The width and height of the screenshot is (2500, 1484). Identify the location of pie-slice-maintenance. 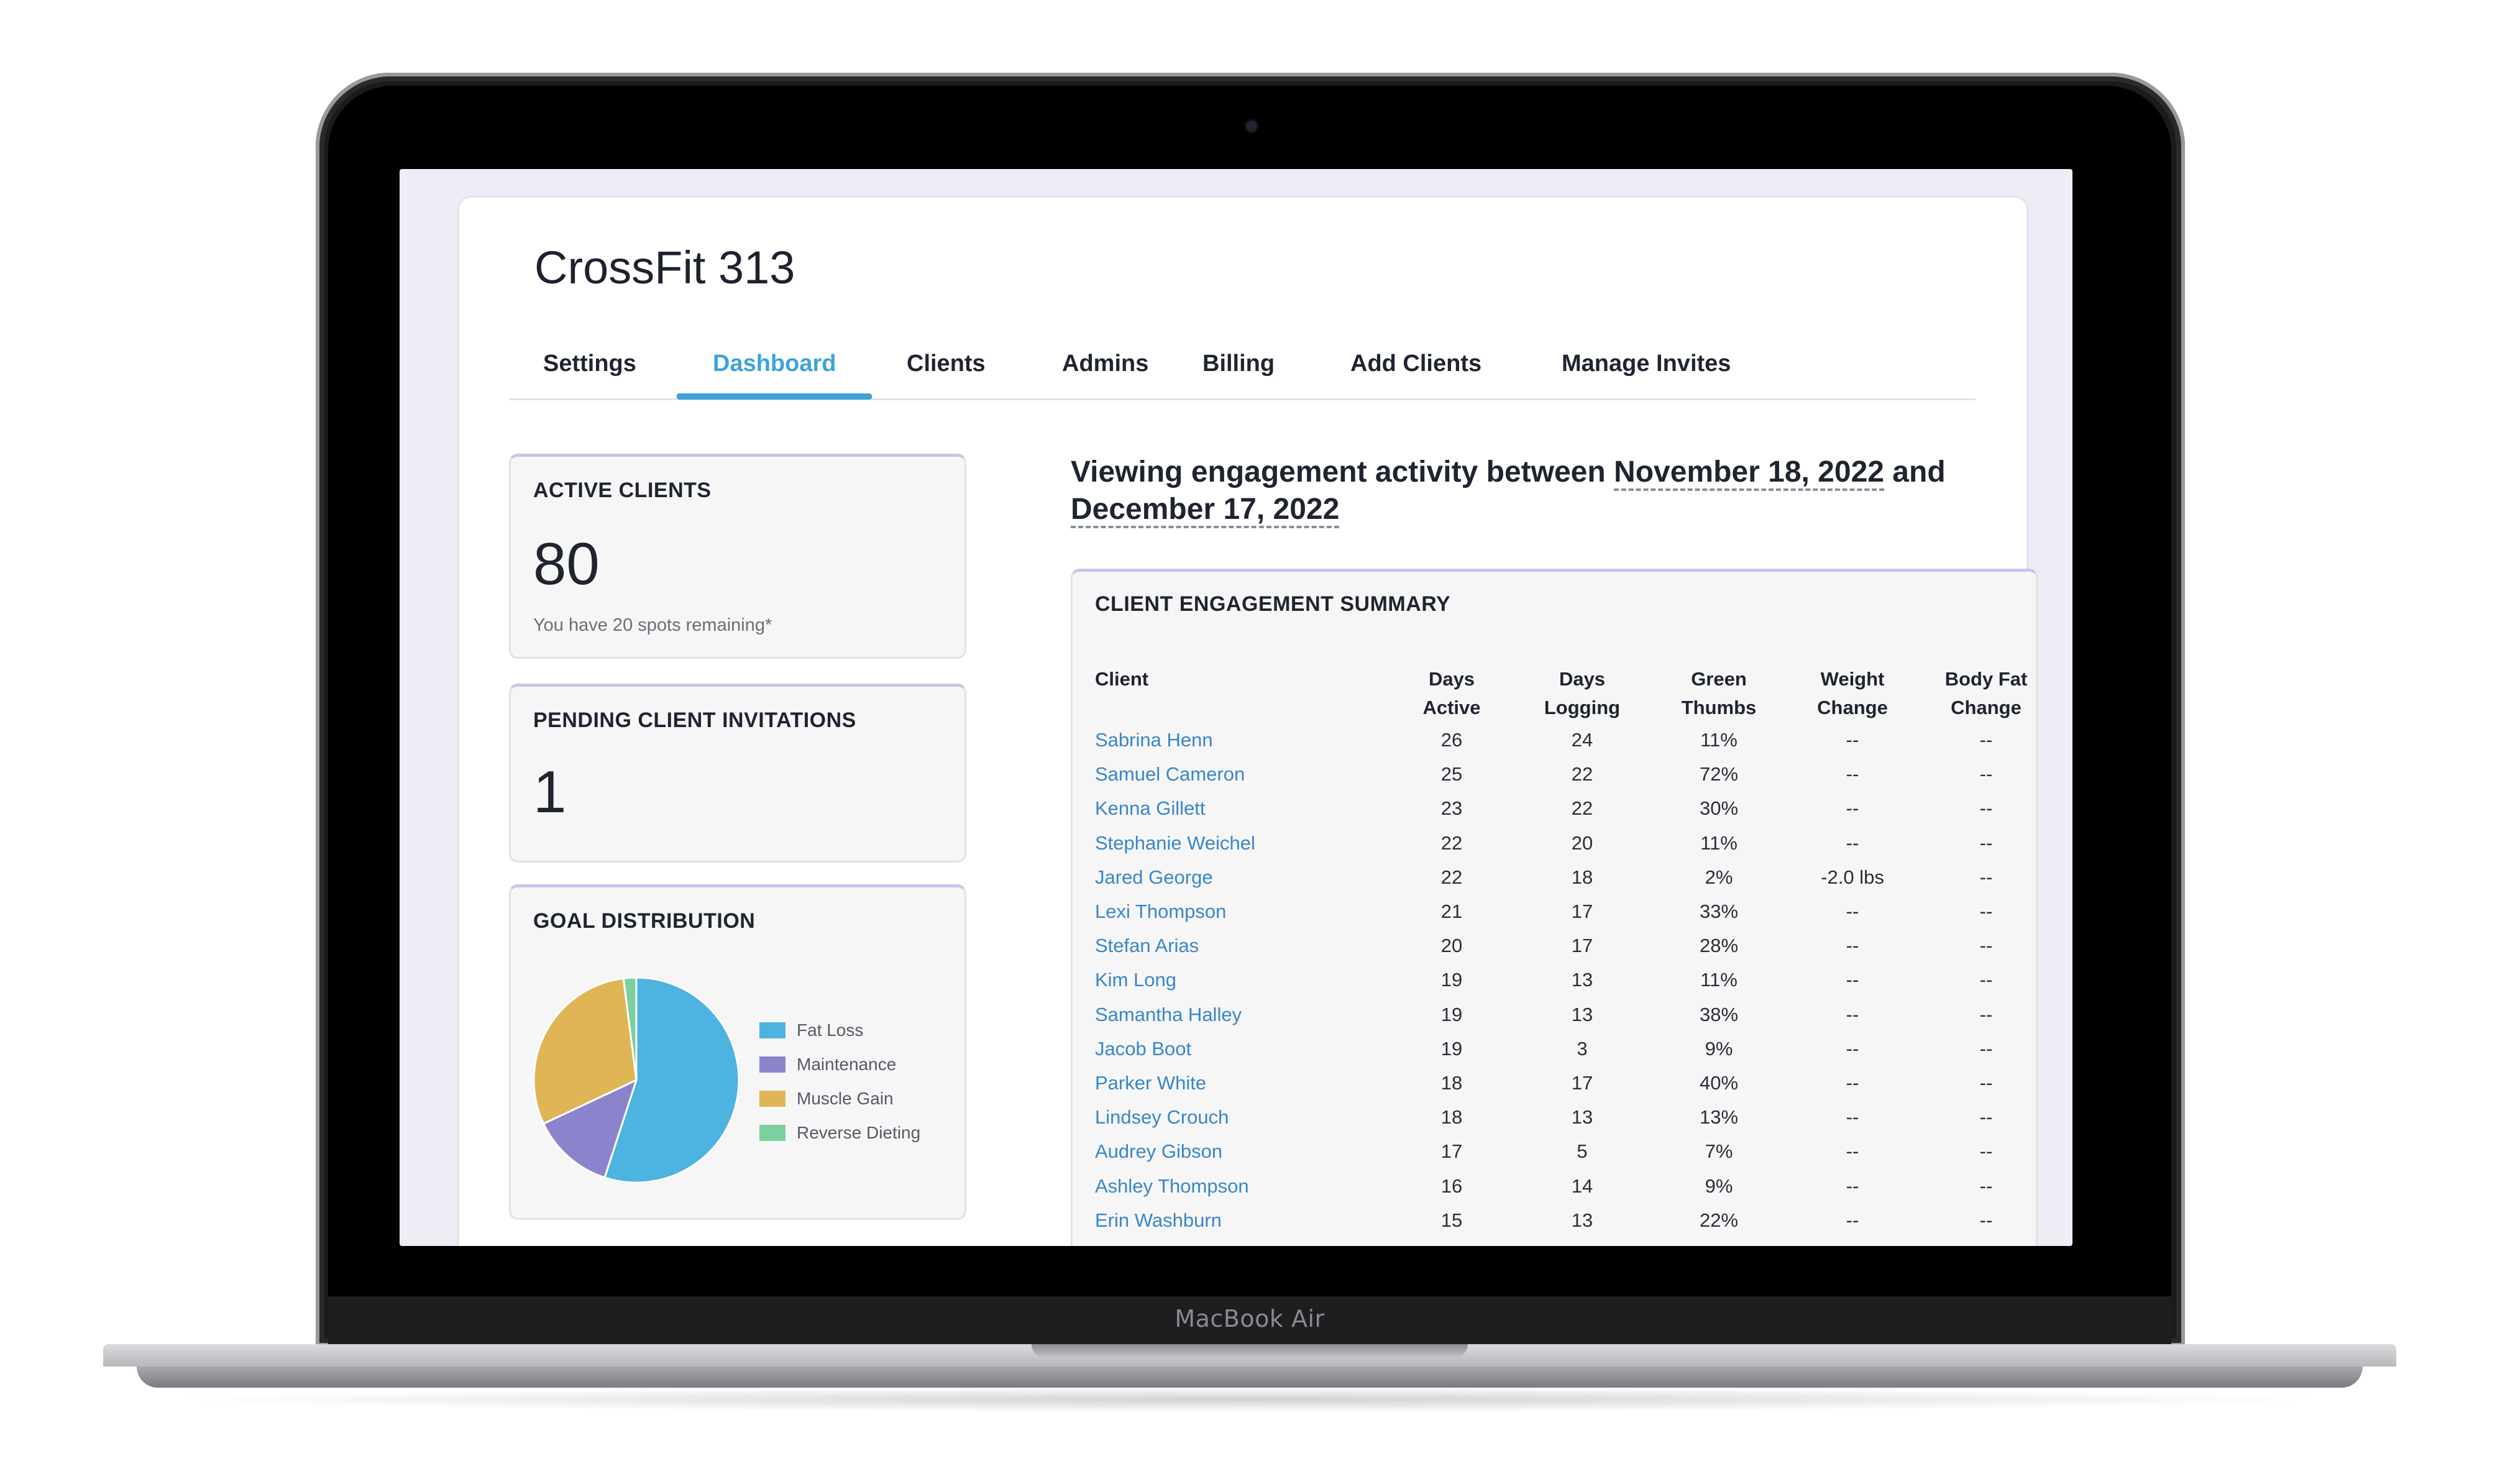
(590, 1128).